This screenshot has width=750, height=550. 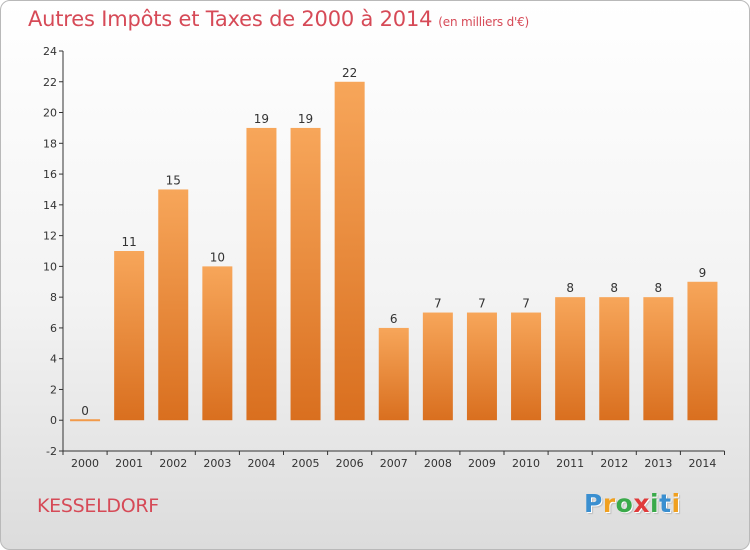 What do you see at coordinates (51, 451) in the screenshot?
I see `y-tick-label: -2` at bounding box center [51, 451].